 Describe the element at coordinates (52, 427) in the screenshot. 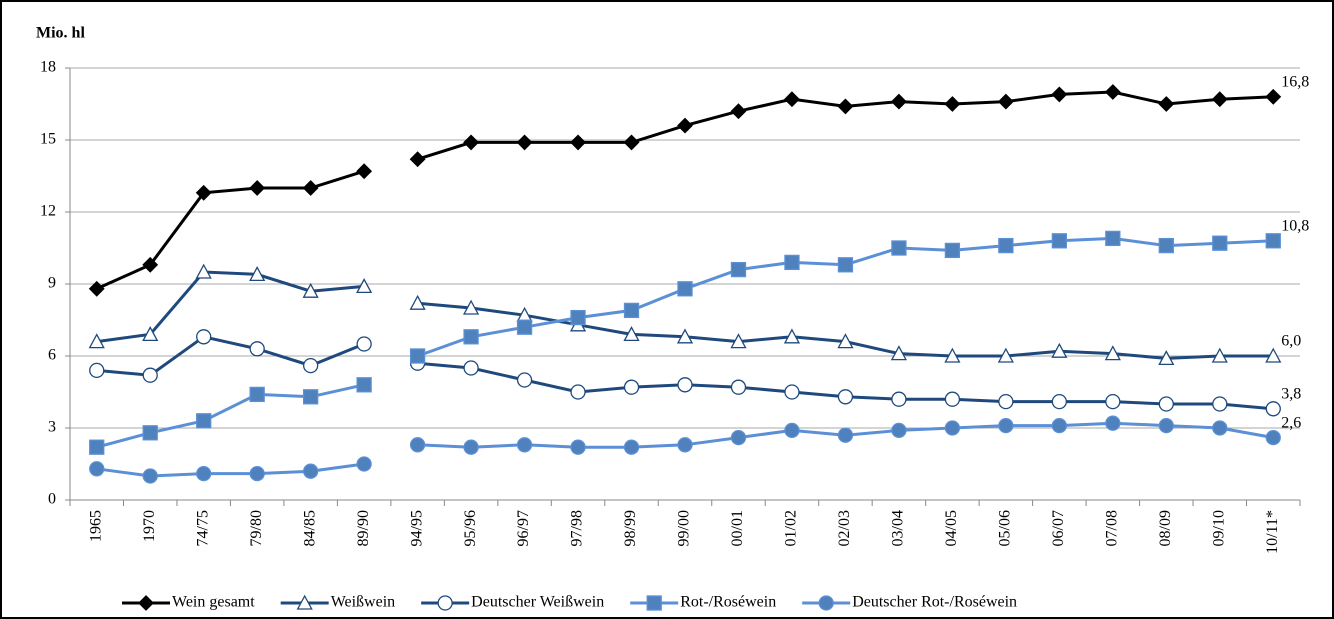

I see `y-tick-label: 3` at that location.